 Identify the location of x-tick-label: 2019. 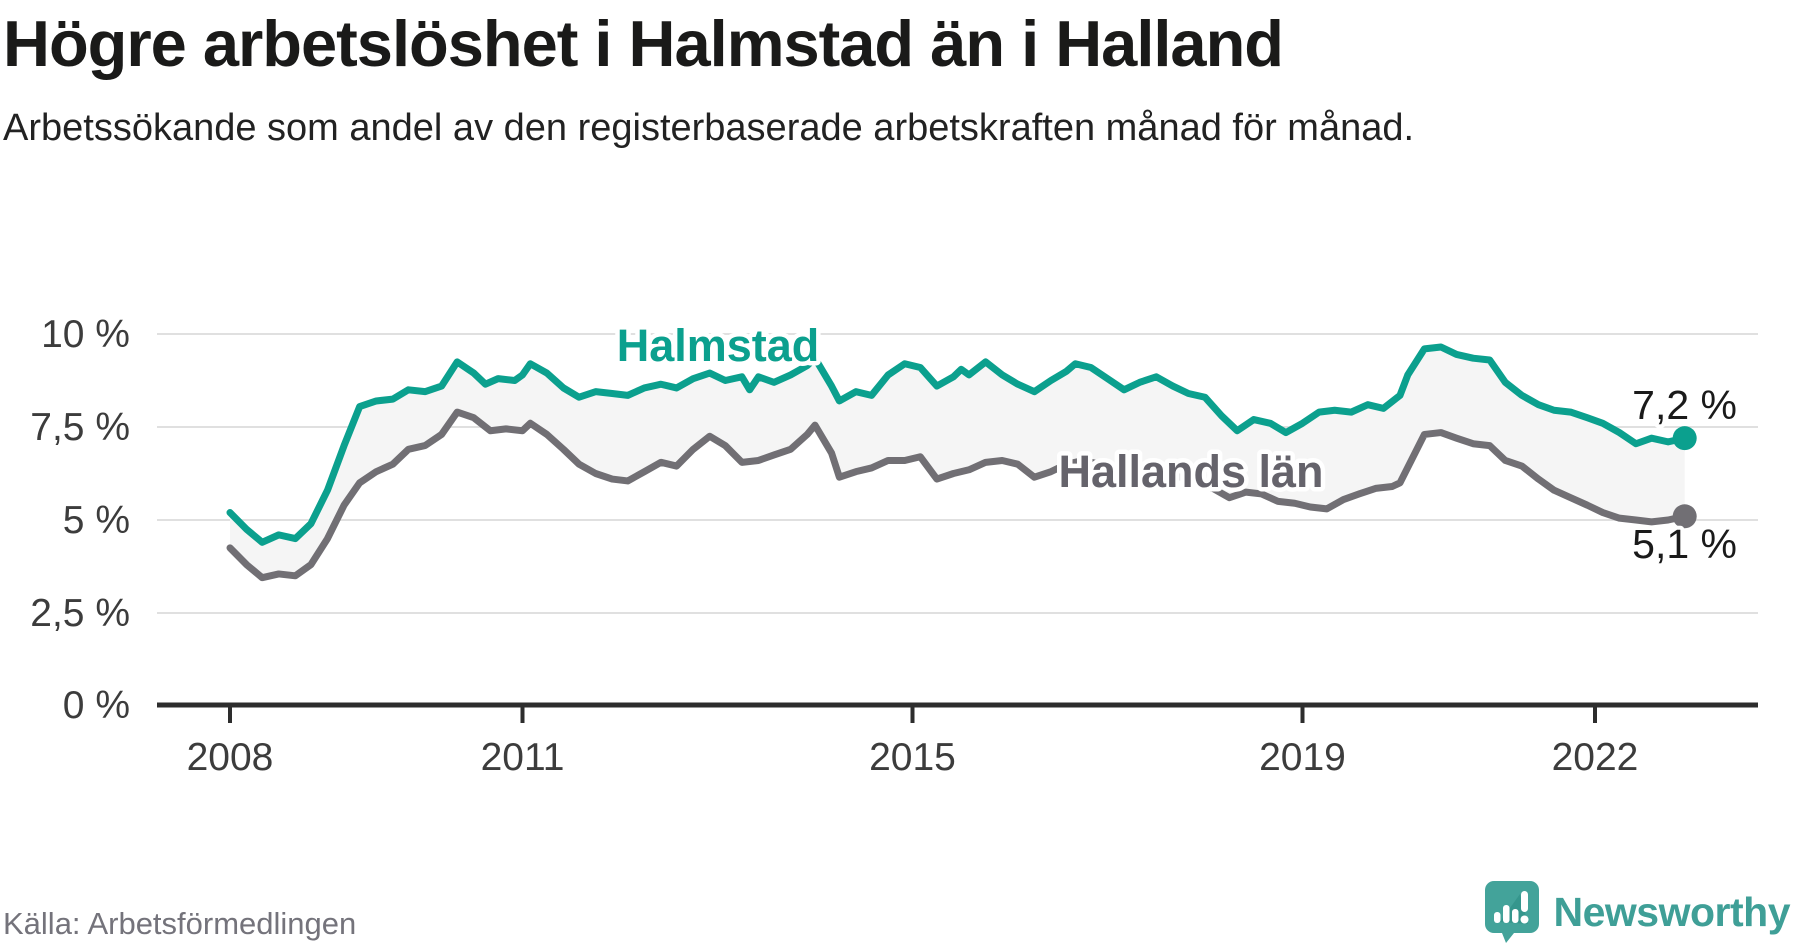
(1302, 757).